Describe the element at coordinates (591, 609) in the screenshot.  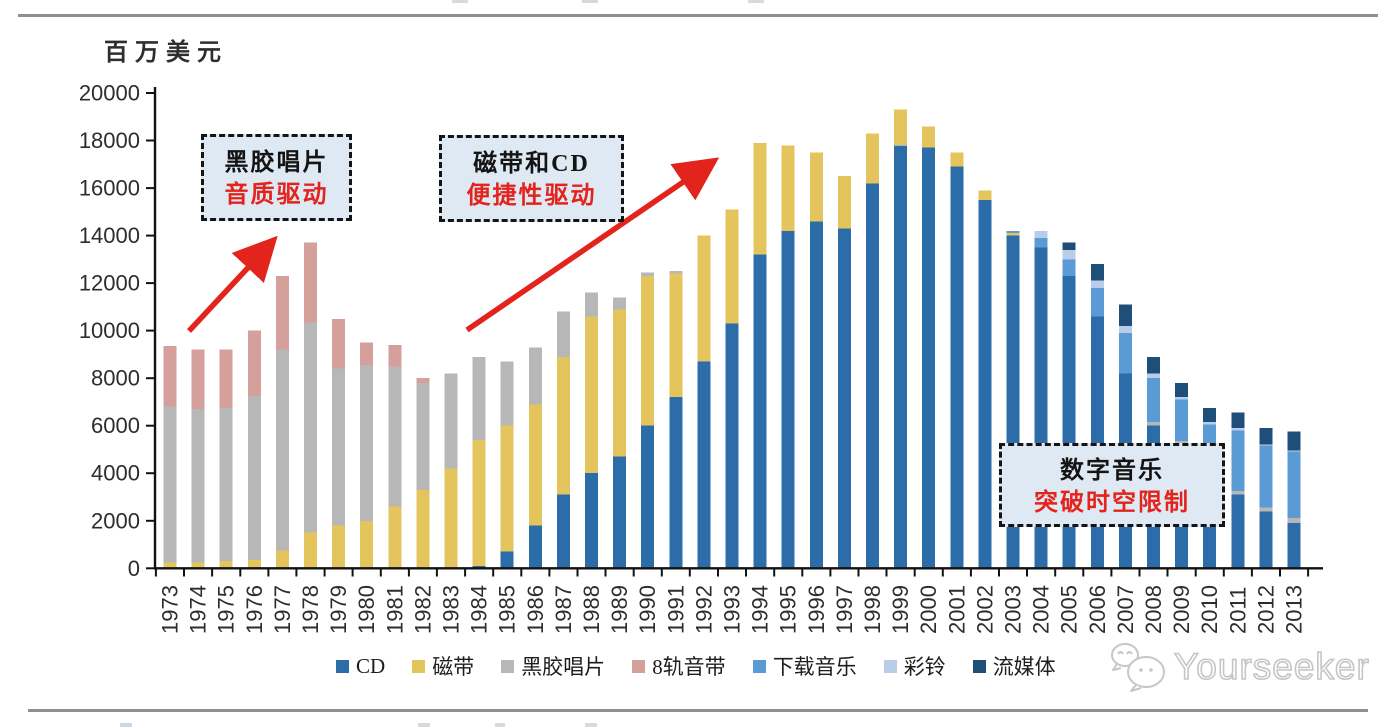
I see `svg-text: 1988` at that location.